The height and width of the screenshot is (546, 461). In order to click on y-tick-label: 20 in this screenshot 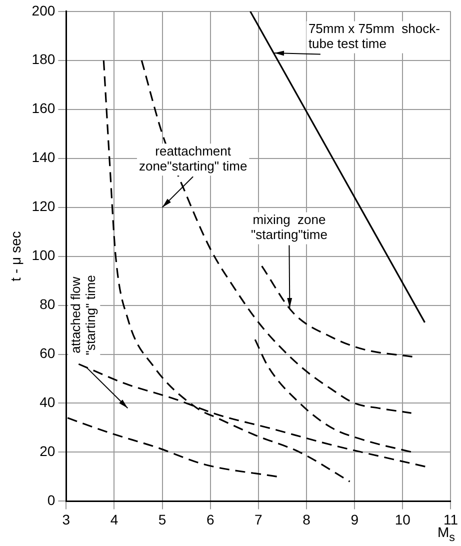, I will do `click(48, 451)`.